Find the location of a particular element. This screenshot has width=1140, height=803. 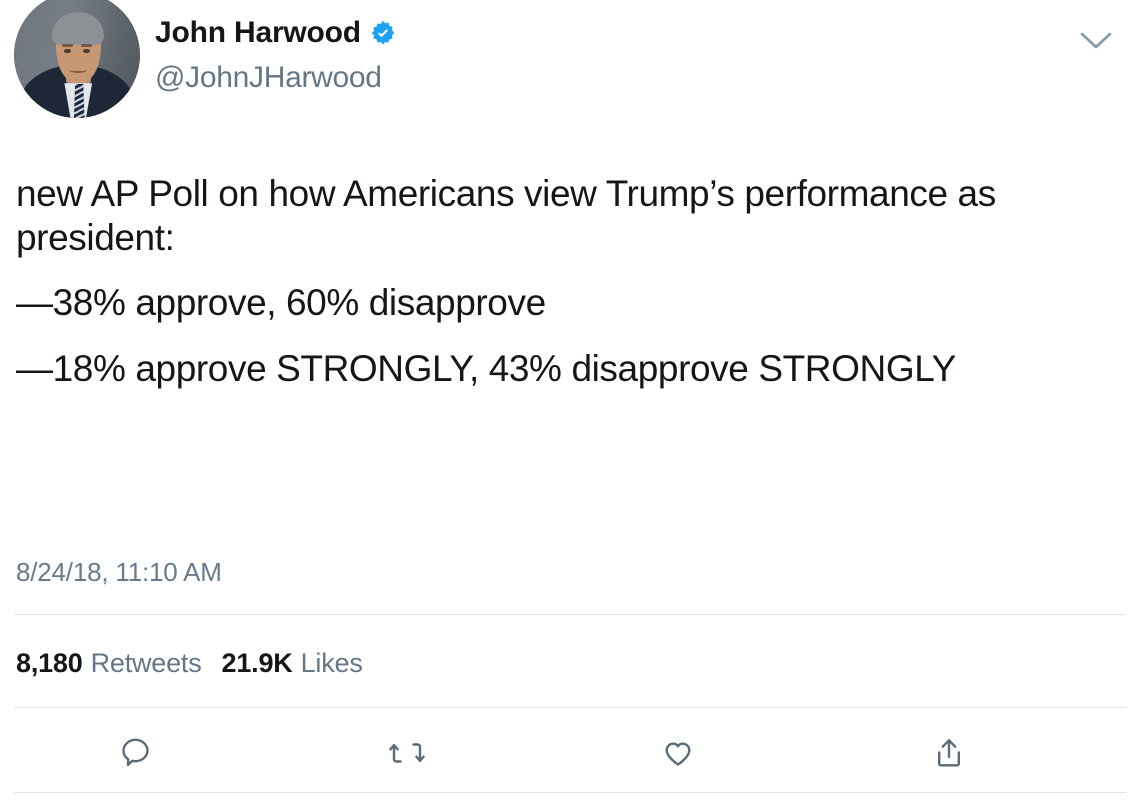

avatar-photo is located at coordinates (77, 59).